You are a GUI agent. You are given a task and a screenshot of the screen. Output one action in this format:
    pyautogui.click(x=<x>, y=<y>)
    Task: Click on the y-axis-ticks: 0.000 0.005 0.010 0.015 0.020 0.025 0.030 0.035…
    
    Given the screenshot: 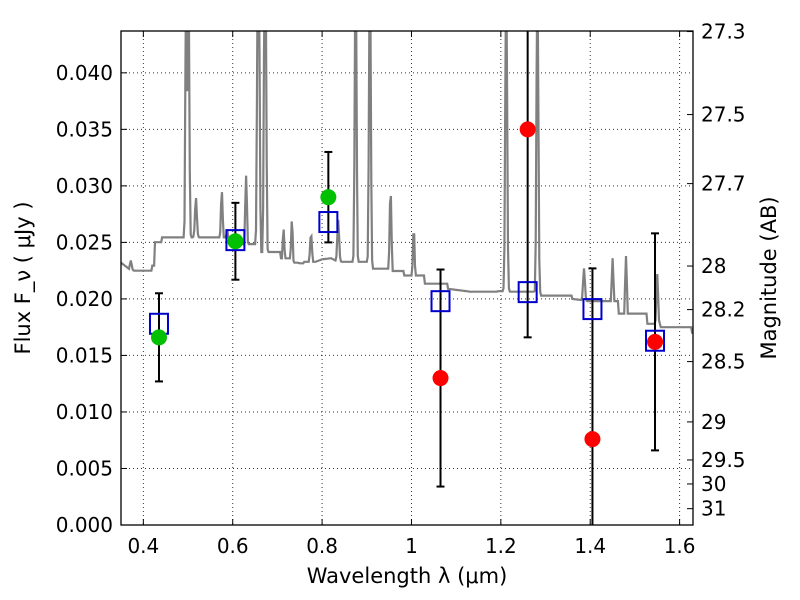 What is the action you would take?
    pyautogui.click(x=91, y=299)
    